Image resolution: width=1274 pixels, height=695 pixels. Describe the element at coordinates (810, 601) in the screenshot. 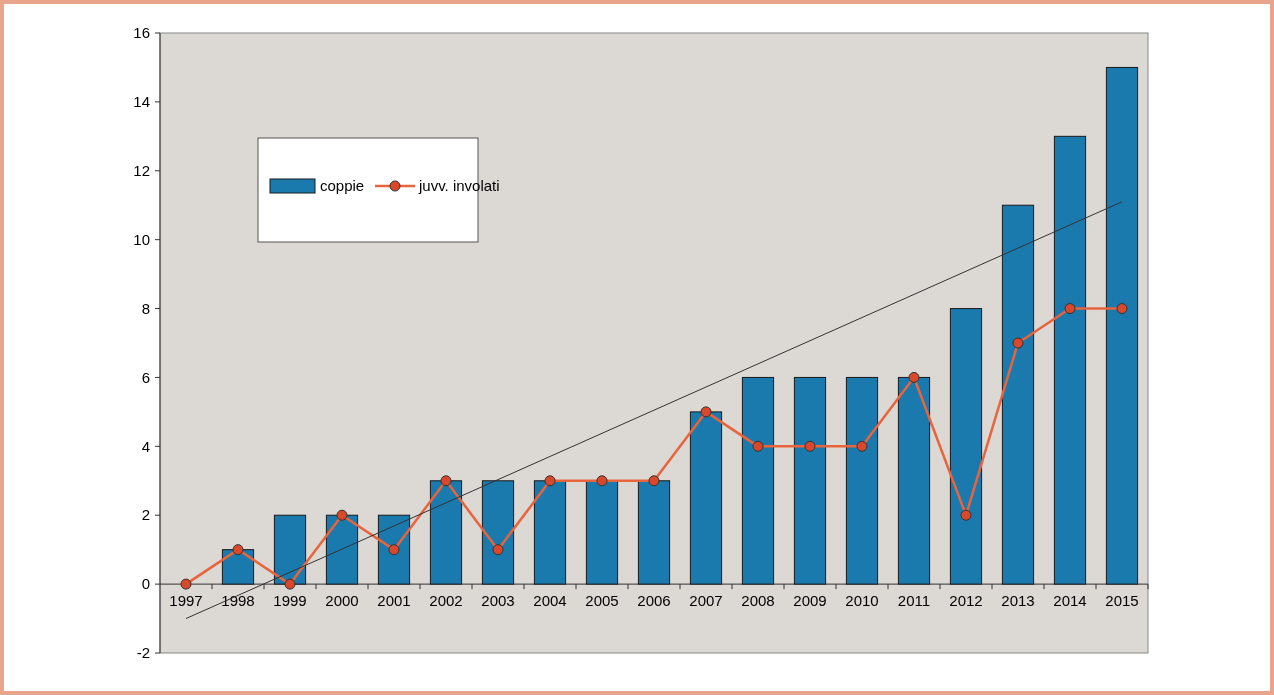

I see `x-tick-label: 2009` at that location.